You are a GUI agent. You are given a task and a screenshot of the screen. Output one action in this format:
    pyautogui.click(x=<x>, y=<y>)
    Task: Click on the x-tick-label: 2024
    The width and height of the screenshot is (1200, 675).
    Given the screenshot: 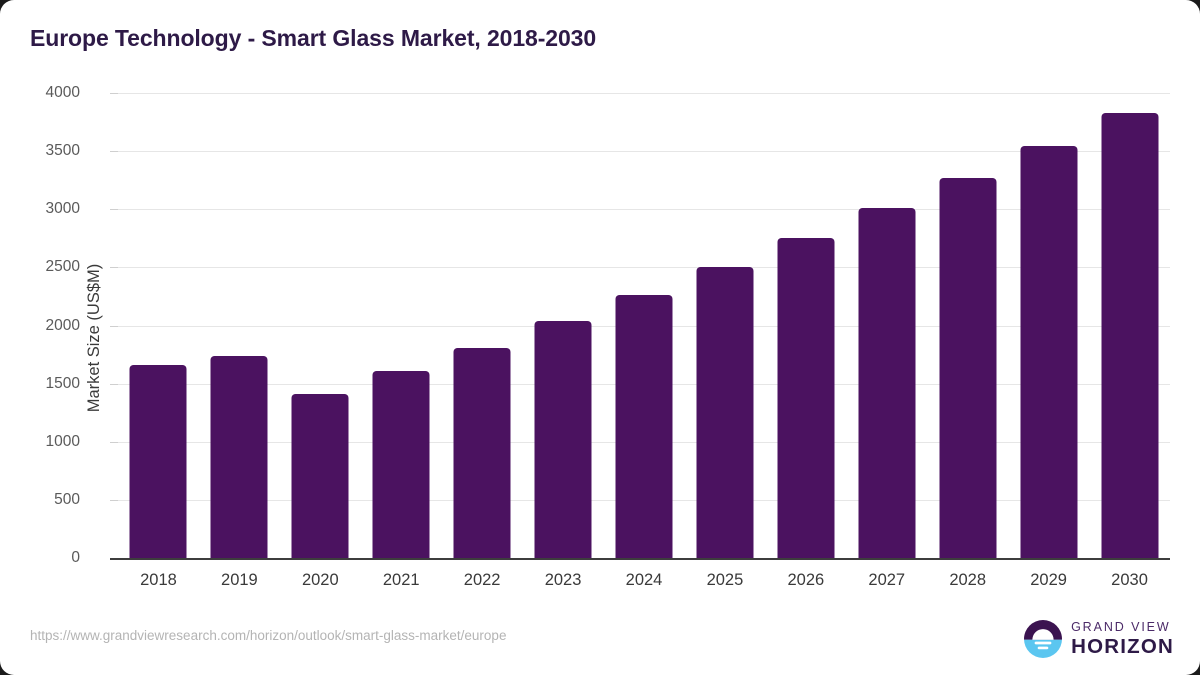 What is the action you would take?
    pyautogui.click(x=644, y=580)
    